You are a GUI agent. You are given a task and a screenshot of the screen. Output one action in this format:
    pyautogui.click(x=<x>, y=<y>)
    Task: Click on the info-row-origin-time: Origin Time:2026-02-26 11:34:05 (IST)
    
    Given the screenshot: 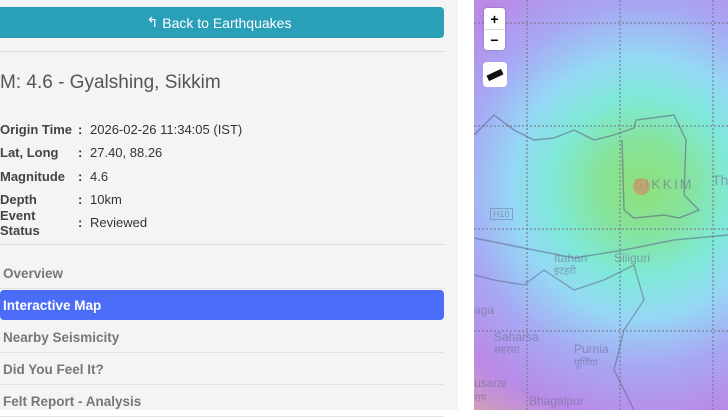 What is the action you would take?
    pyautogui.click(x=121, y=130)
    